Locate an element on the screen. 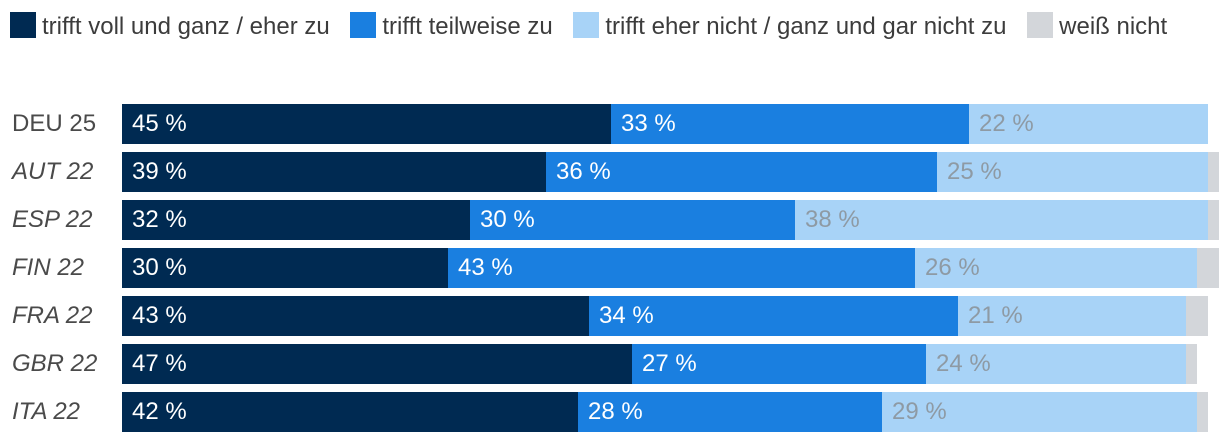 This screenshot has height=444, width=1220. data-label: 22 % is located at coordinates (1006, 123).